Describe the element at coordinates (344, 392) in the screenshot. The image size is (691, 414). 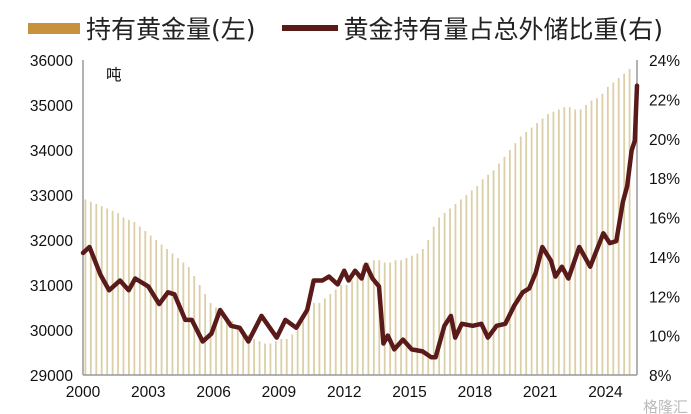
I see `x-tick-label: 2012` at that location.